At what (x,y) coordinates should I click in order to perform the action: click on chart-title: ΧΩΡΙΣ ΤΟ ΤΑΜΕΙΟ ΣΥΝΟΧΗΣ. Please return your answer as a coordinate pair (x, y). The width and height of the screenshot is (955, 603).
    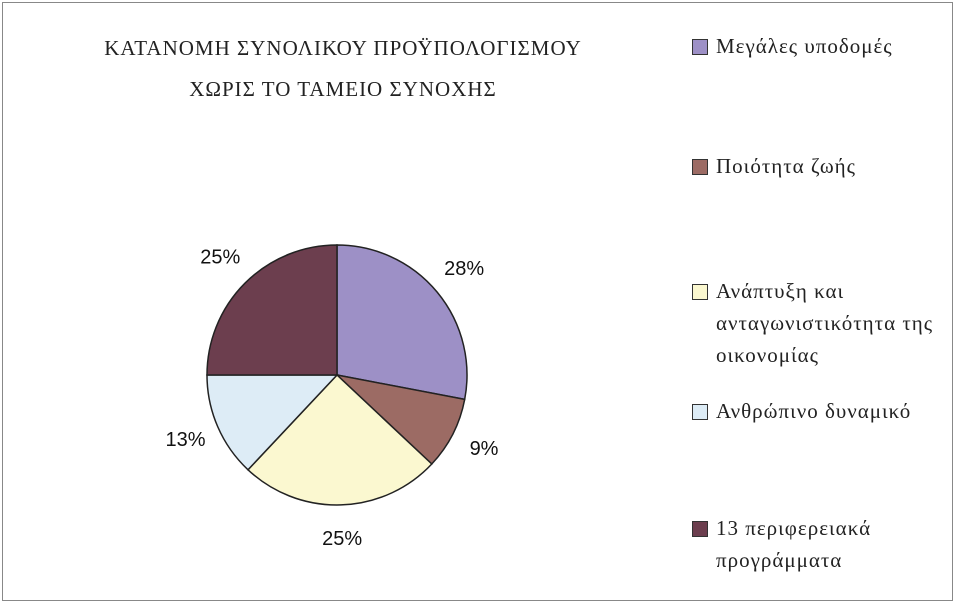
    Looking at the image, I should click on (343, 89).